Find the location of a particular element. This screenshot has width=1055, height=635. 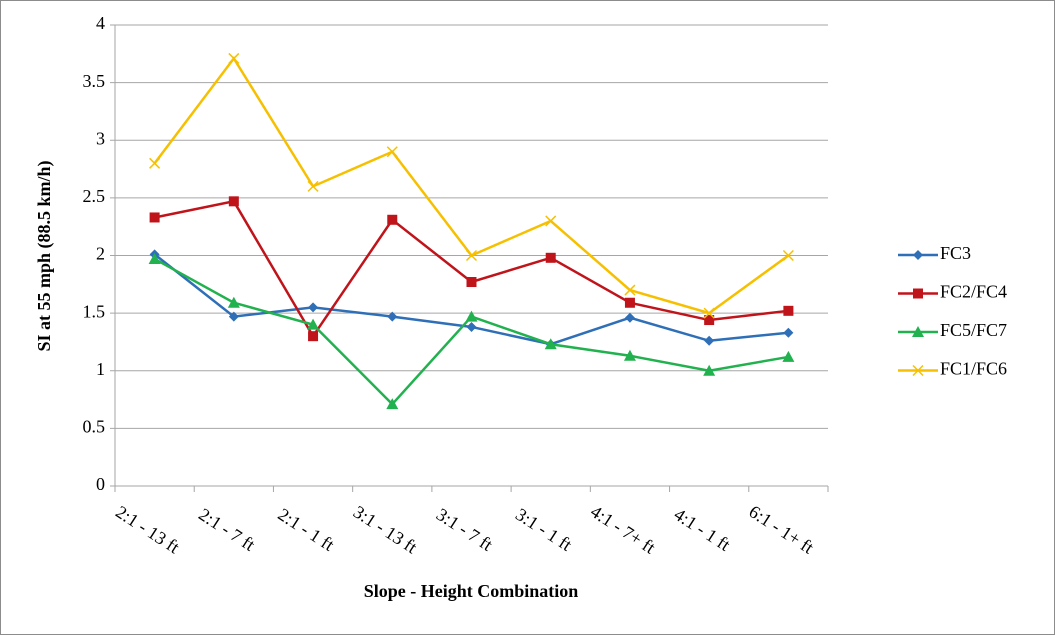

y-tick-label: 2.5 is located at coordinates (94, 196).